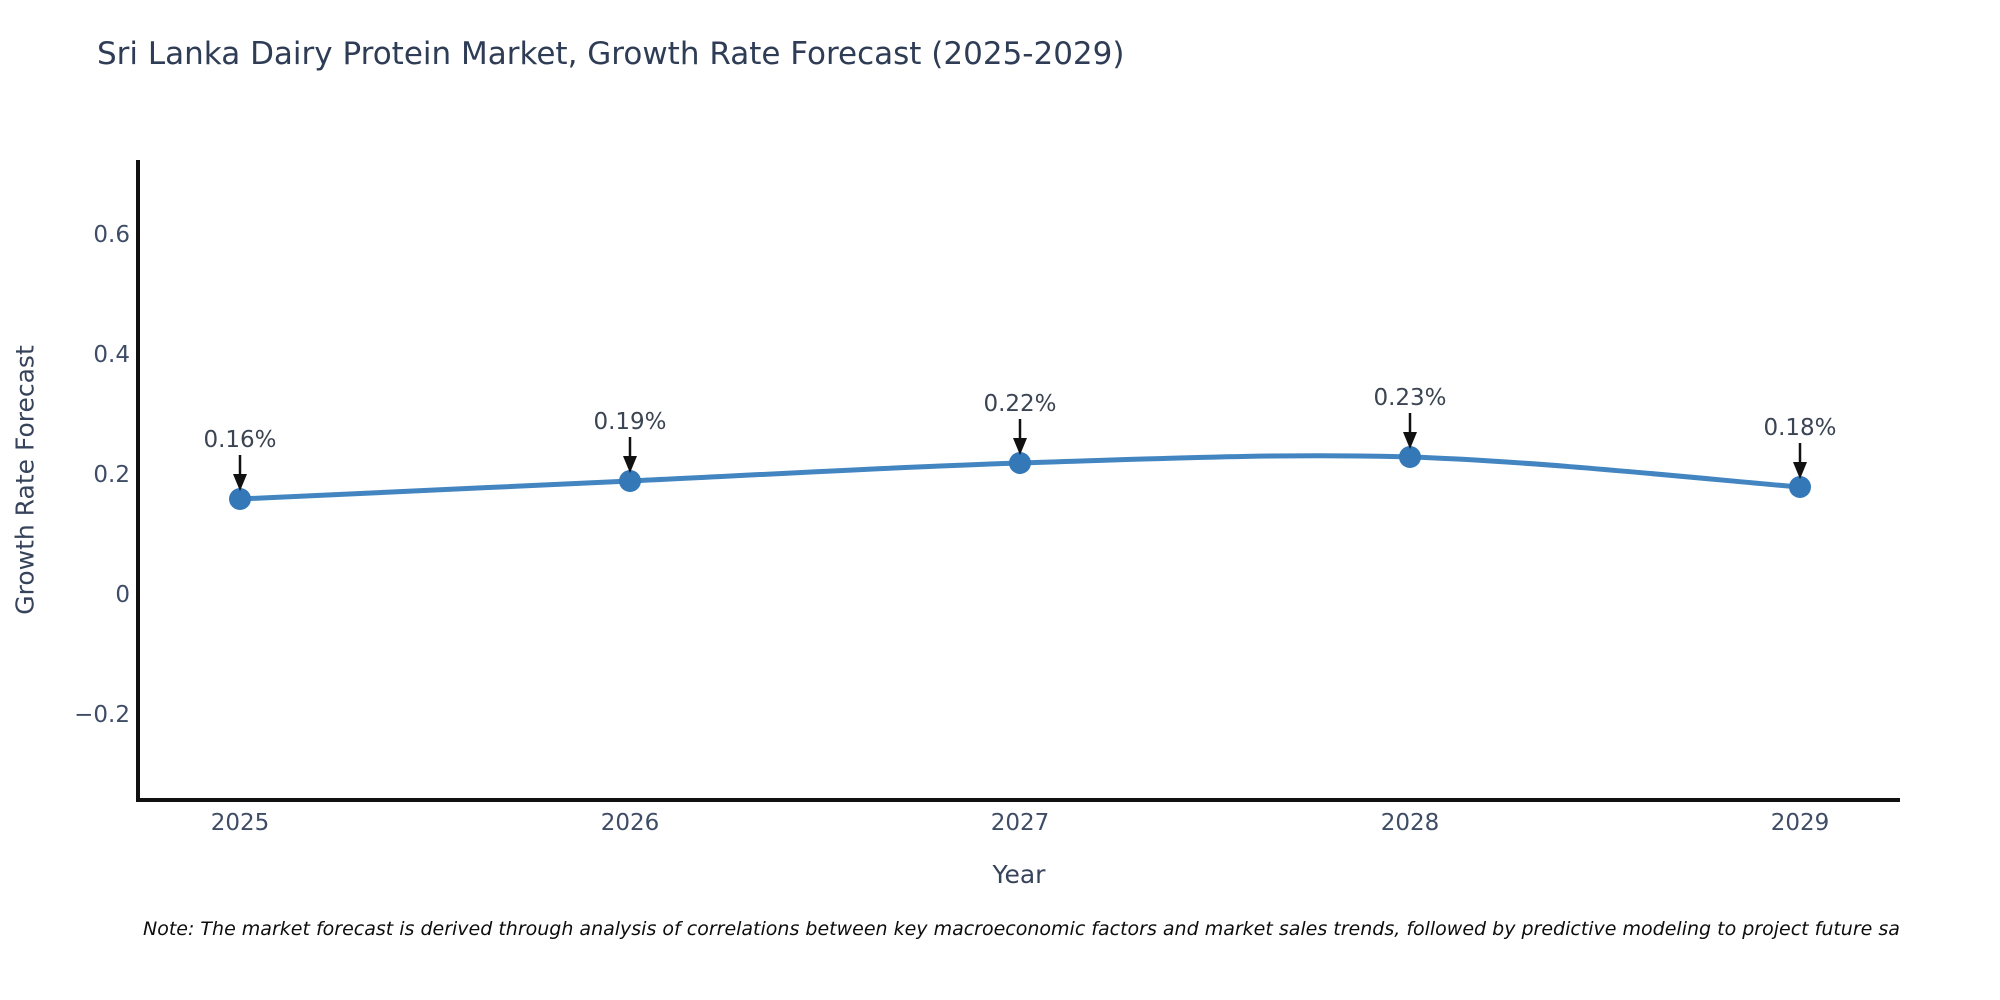 This screenshot has width=2000, height=1000. Describe the element at coordinates (1800, 823) in the screenshot. I see `x-tick-label: 2029` at that location.